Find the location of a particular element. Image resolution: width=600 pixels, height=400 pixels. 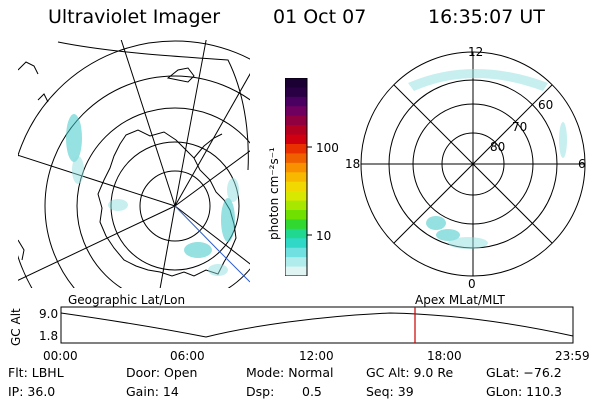

colorbar-gradient is located at coordinates (296, 177).